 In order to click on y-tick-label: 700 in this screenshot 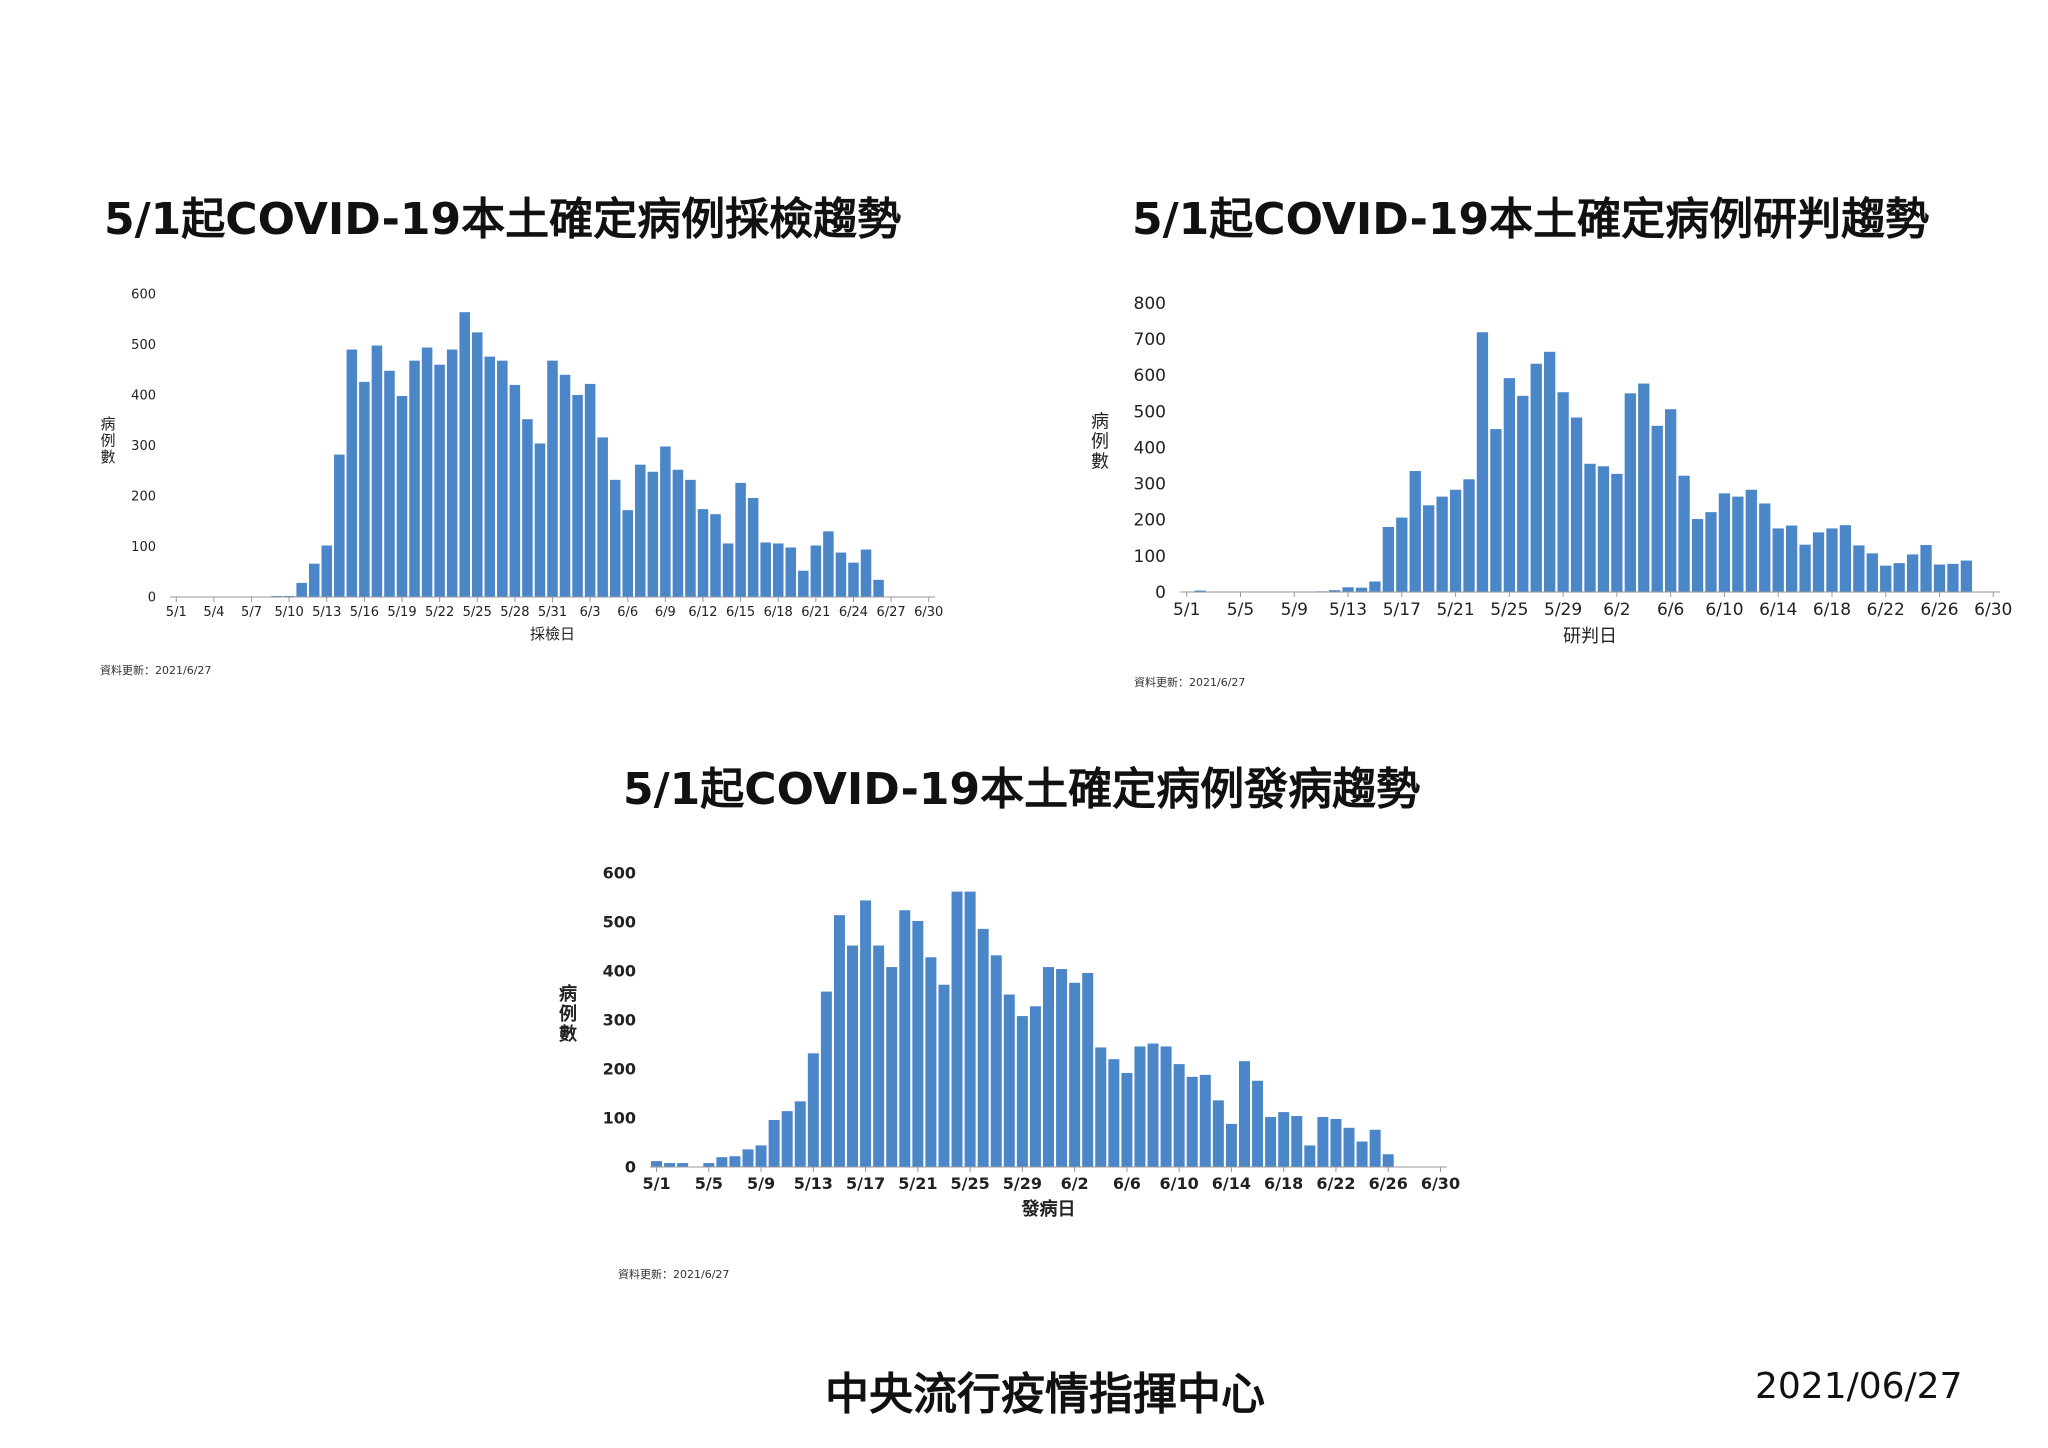, I will do `click(1150, 340)`.